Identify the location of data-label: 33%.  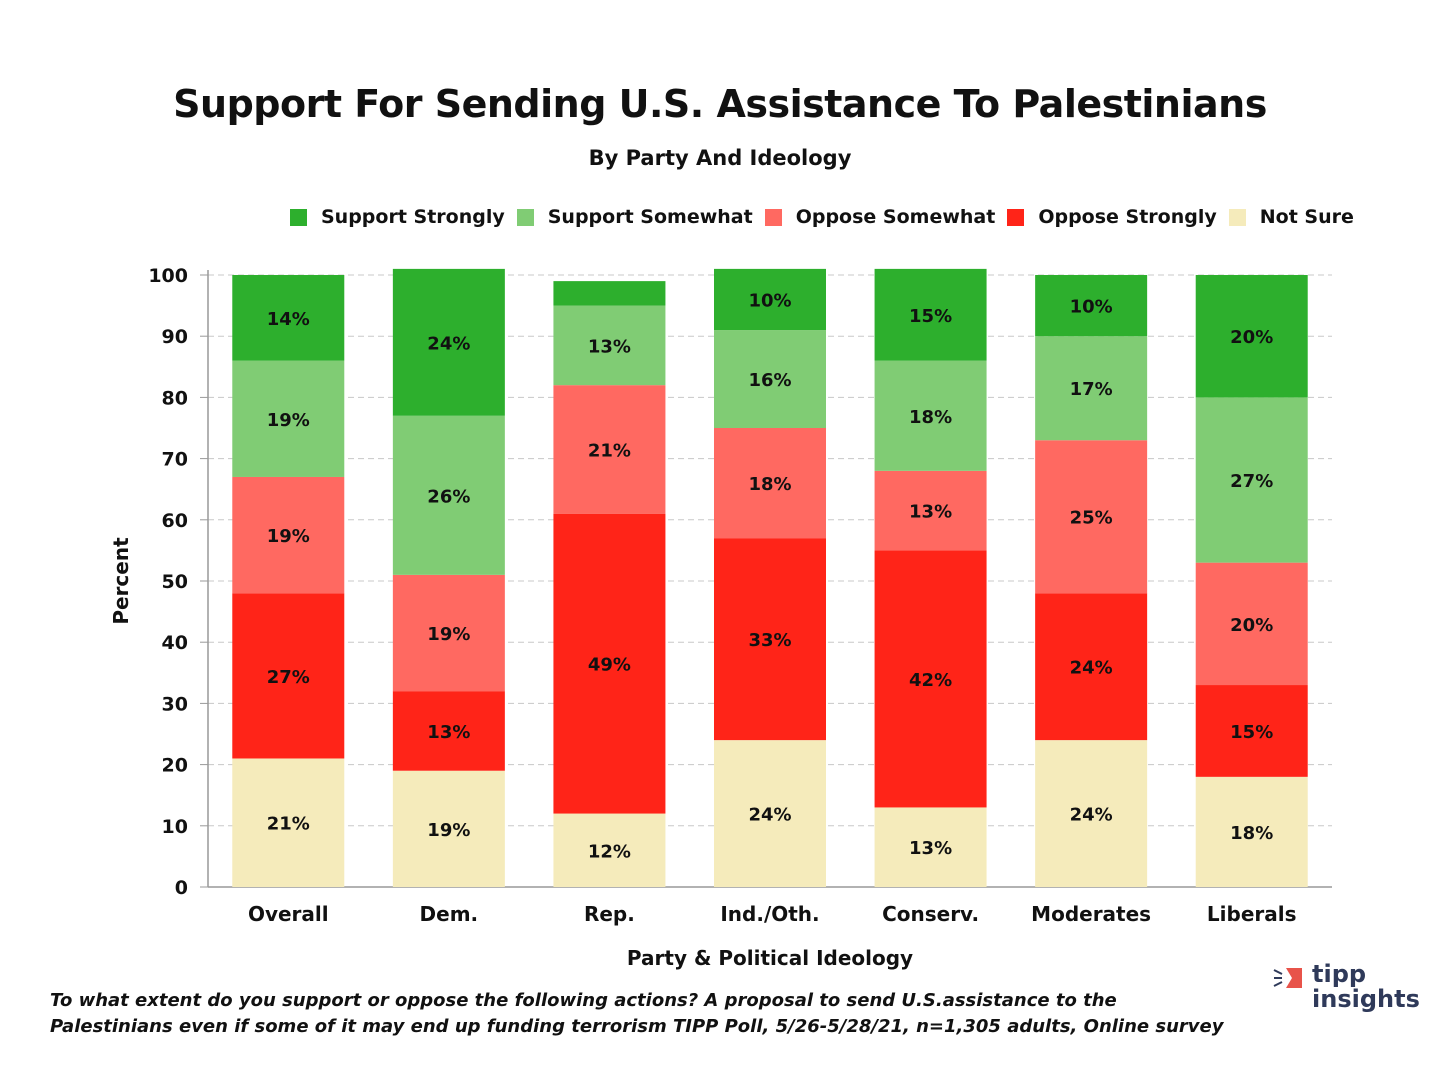
(769, 640).